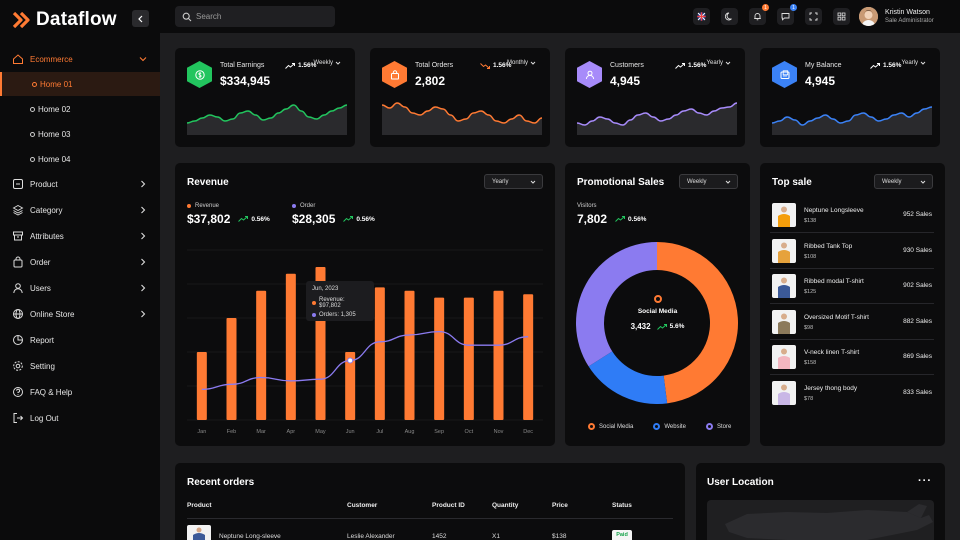 The height and width of the screenshot is (540, 960). What do you see at coordinates (439, 536) in the screenshot?
I see `order-id: 1452` at bounding box center [439, 536].